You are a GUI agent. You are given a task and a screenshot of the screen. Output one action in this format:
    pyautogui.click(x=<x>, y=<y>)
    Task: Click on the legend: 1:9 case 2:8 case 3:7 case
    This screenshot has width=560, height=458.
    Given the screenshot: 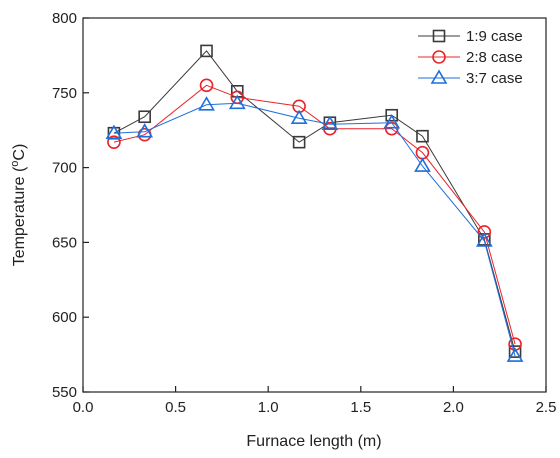 What is the action you would take?
    pyautogui.click(x=470, y=57)
    